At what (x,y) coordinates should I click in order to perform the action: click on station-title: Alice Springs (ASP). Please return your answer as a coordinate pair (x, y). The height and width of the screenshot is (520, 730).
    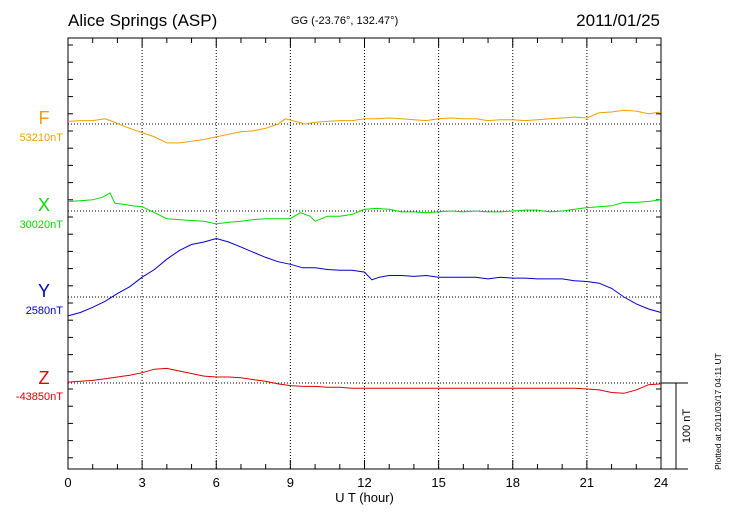
    Looking at the image, I should click on (143, 20).